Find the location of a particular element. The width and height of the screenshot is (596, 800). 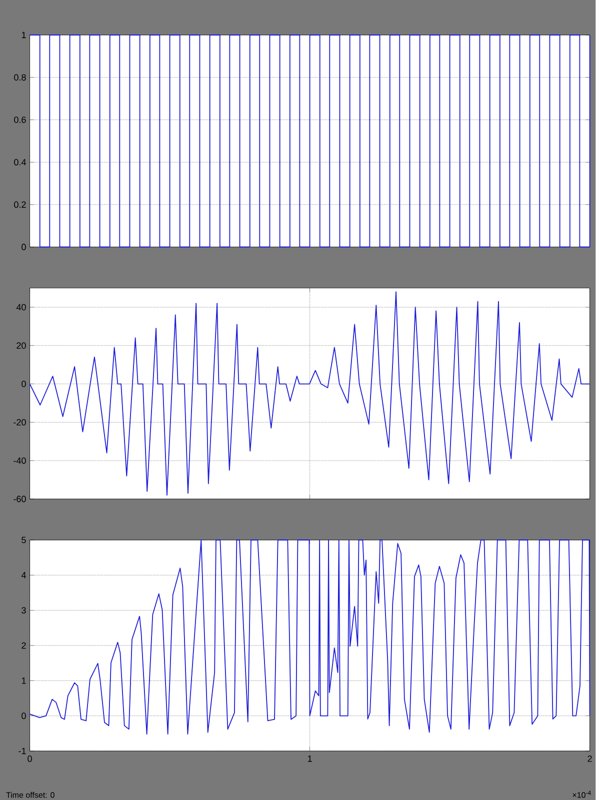

y-tick-label: 0.2 is located at coordinates (20, 204).